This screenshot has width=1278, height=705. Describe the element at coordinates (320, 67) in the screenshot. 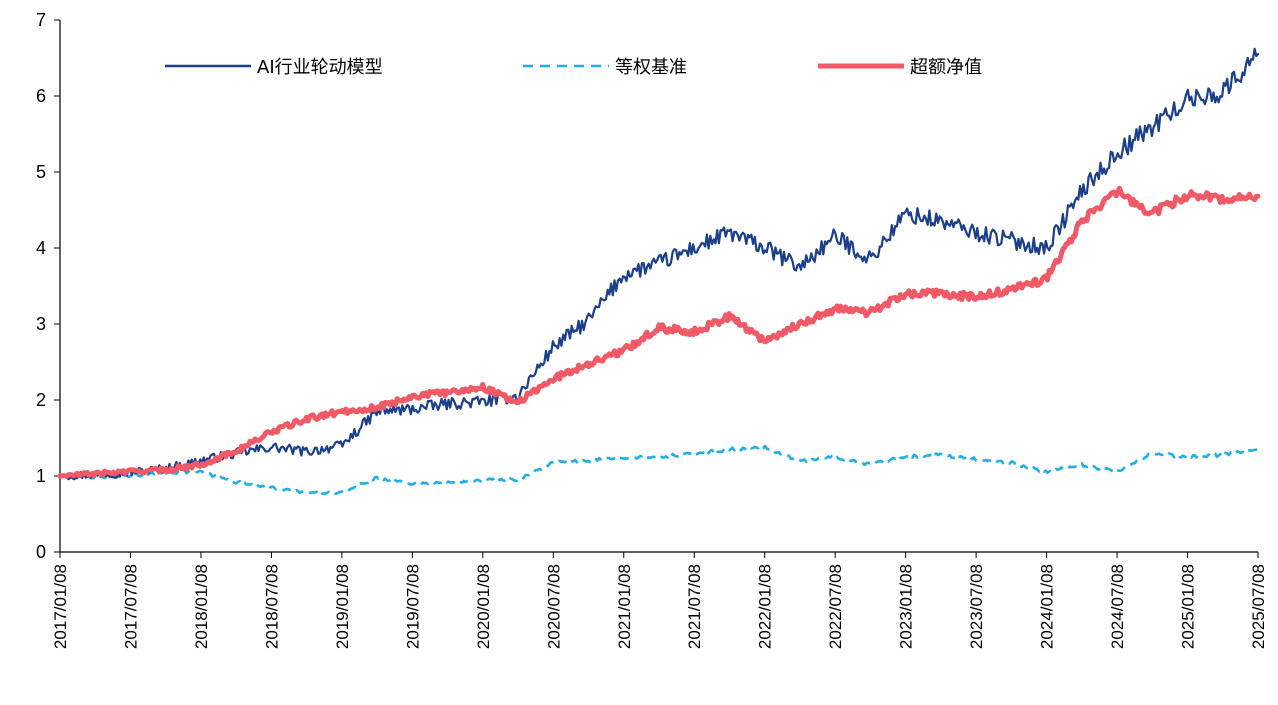

I see `legend-label-1: AI行业轮动模型` at that location.